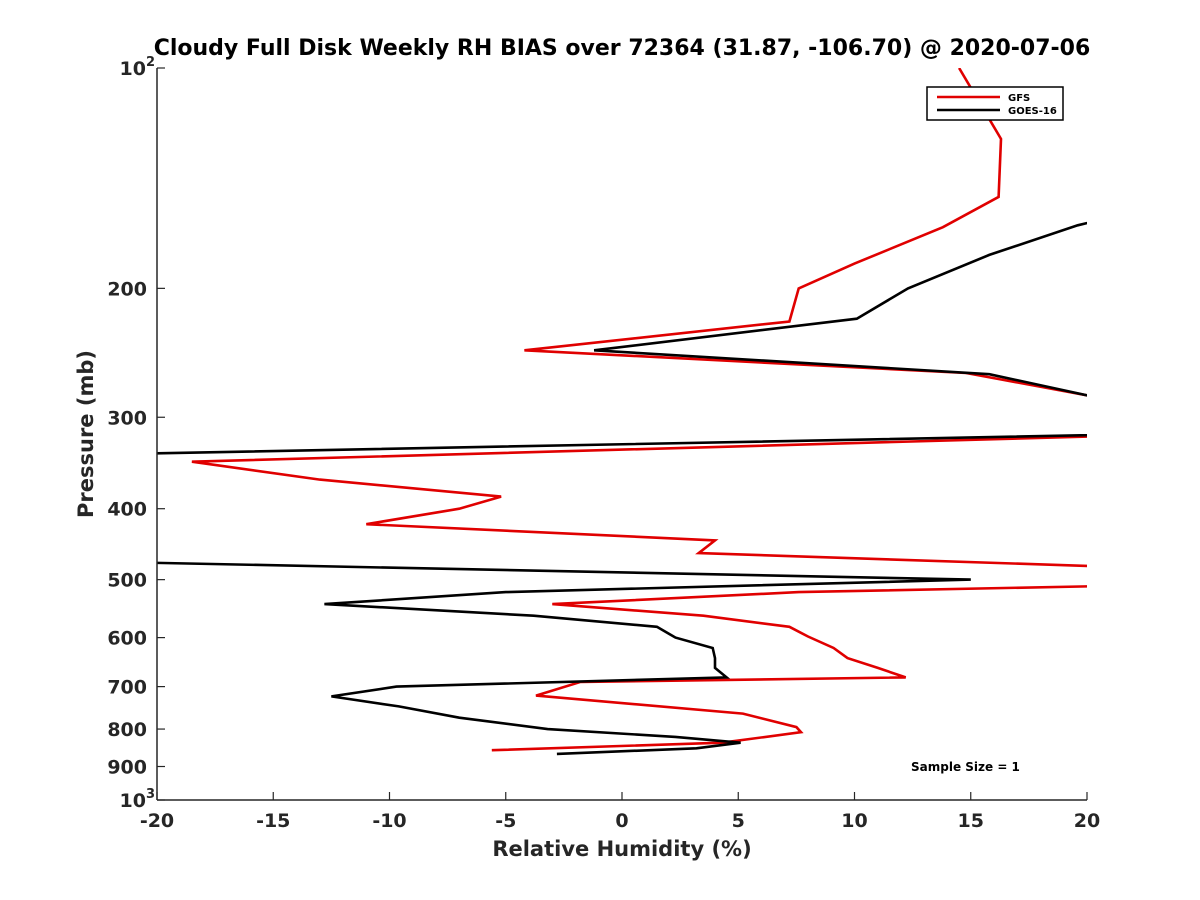  I want to click on y-tick-label: 800, so click(127, 730).